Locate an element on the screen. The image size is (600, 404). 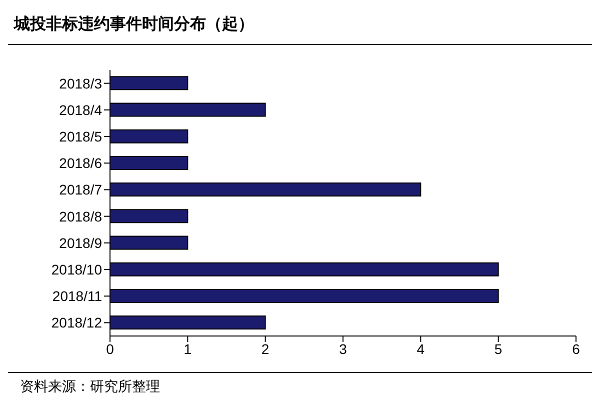
y-tick-label: 2018/5 is located at coordinates (80, 136).